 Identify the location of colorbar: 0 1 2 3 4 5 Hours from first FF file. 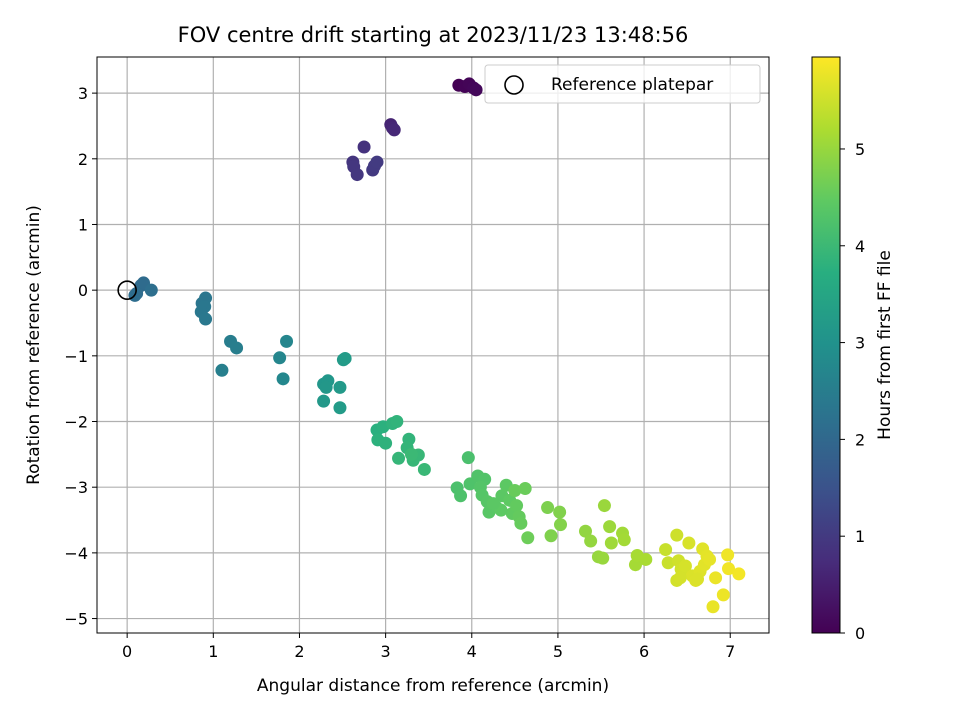
(853, 349).